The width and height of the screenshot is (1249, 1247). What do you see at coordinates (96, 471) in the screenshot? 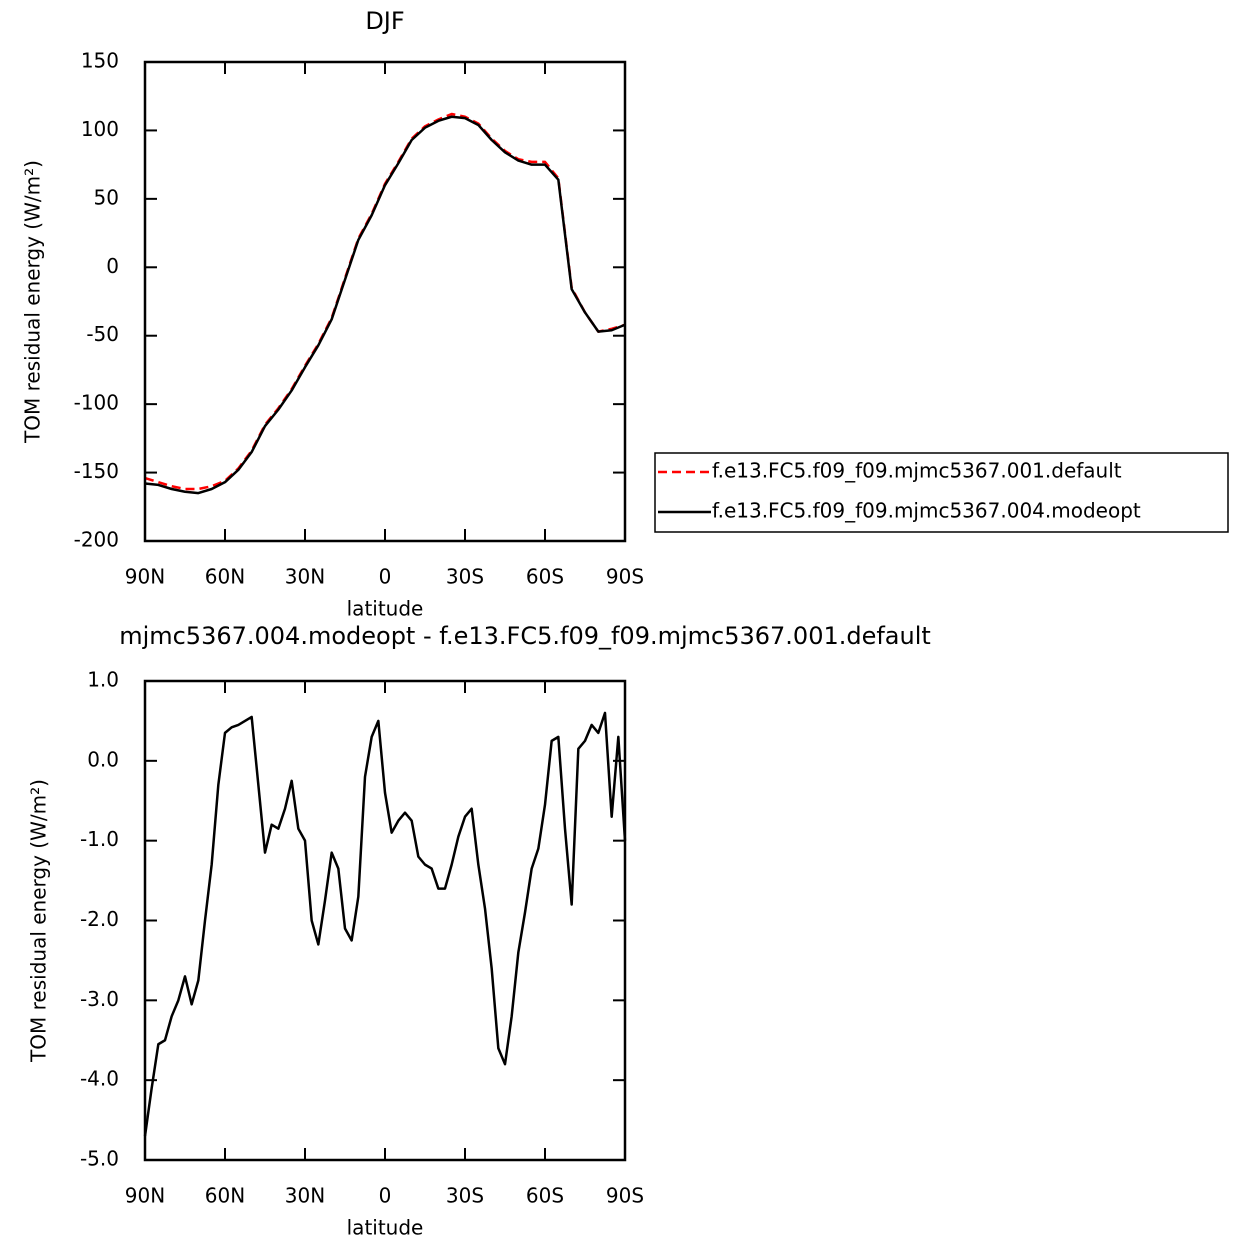
I see `y-tick-label: -150` at bounding box center [96, 471].